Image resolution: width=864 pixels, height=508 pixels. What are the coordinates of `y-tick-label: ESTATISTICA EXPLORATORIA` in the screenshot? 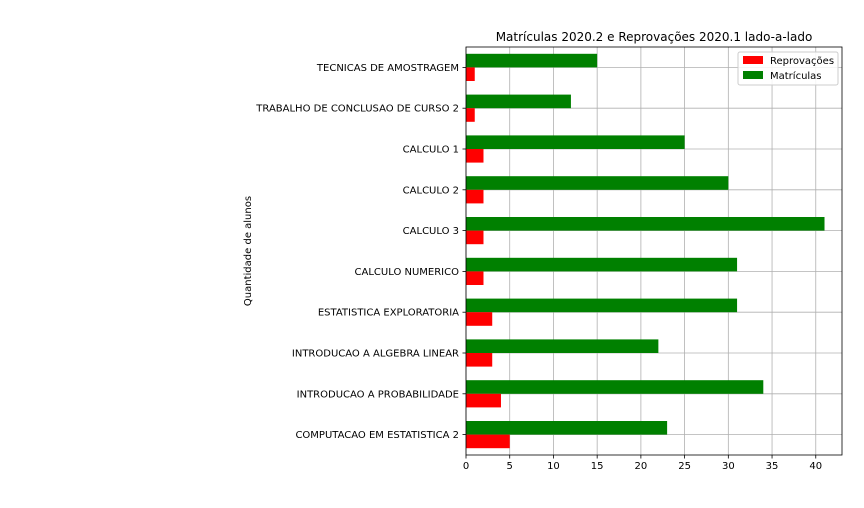 It's located at (388, 313).